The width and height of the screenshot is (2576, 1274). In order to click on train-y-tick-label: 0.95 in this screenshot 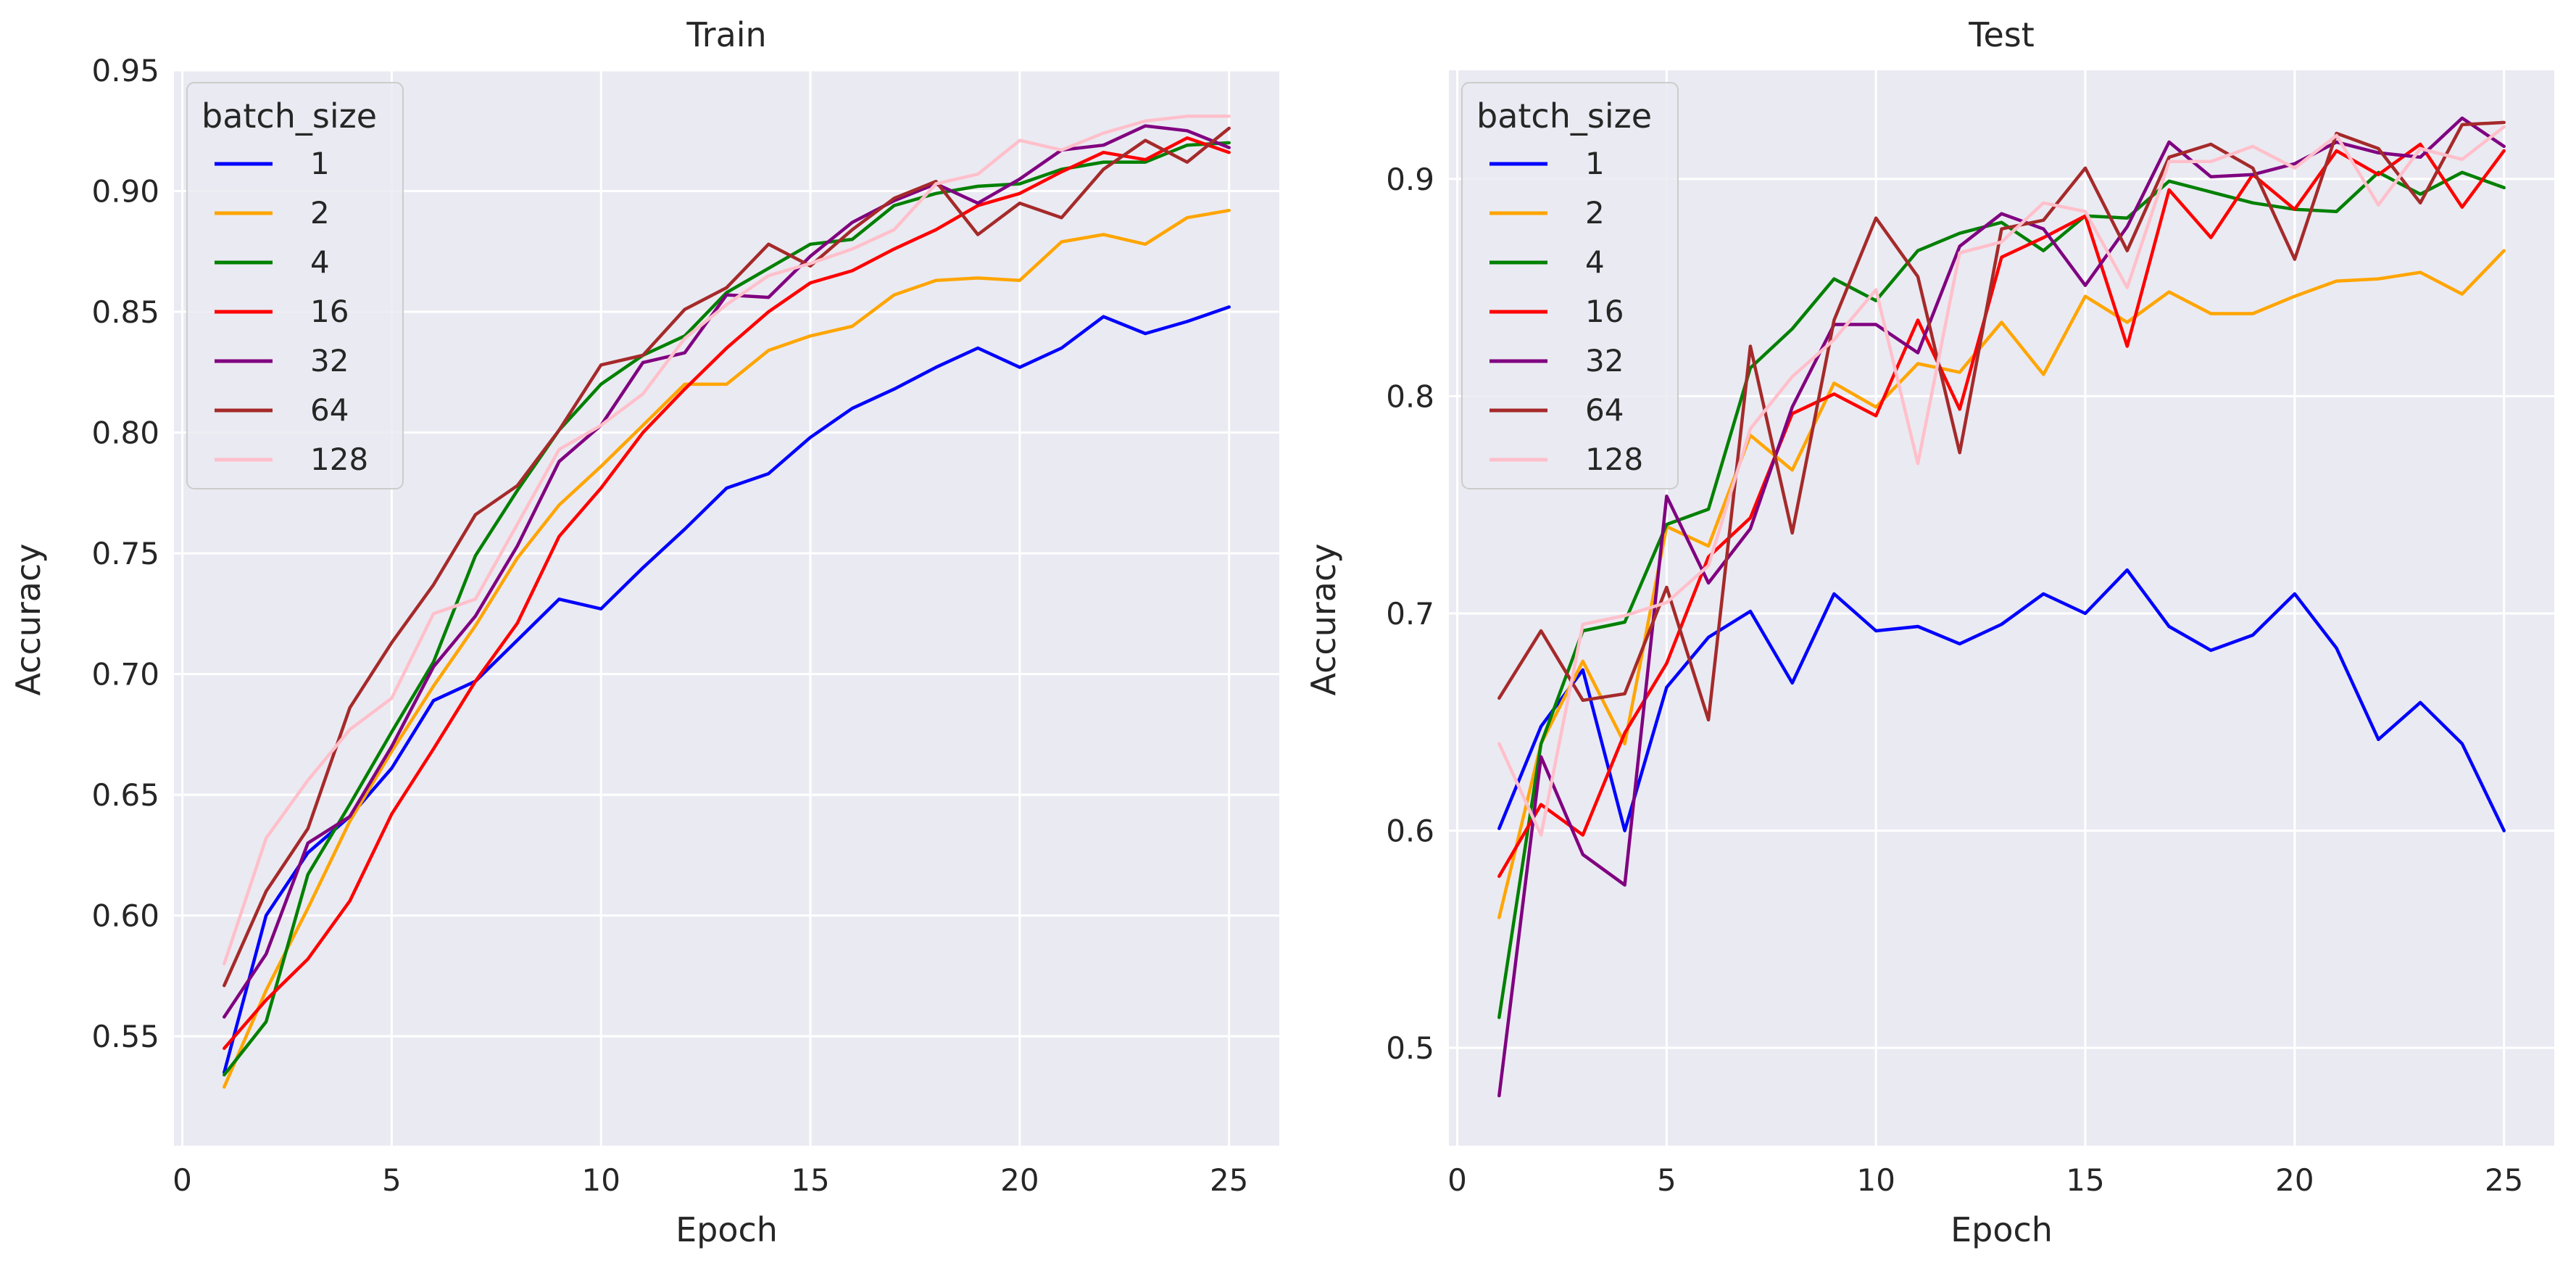, I will do `click(125, 70)`.